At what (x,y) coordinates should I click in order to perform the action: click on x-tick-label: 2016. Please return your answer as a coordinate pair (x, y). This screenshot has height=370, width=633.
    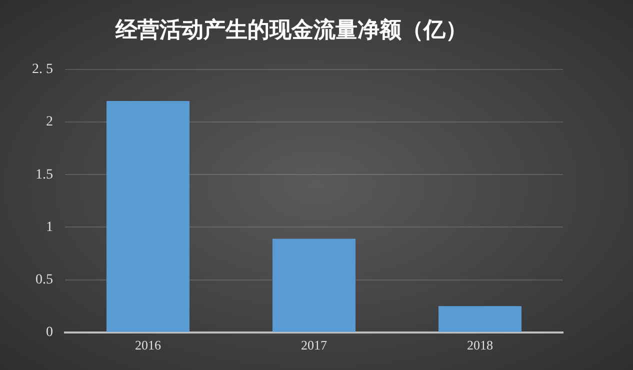
    Looking at the image, I should click on (148, 345).